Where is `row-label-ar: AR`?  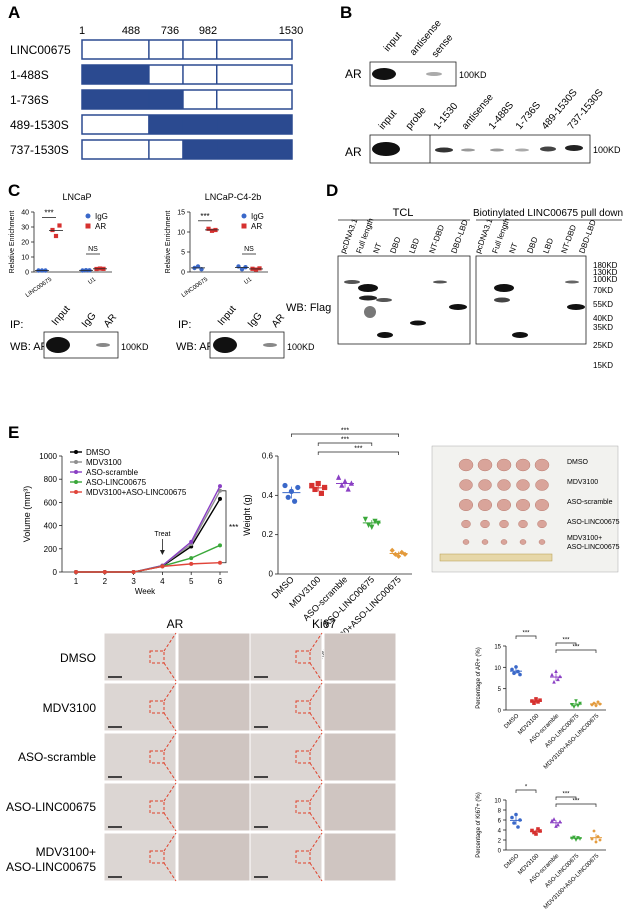
row-label-ar: AR is located at coordinates (353, 74).